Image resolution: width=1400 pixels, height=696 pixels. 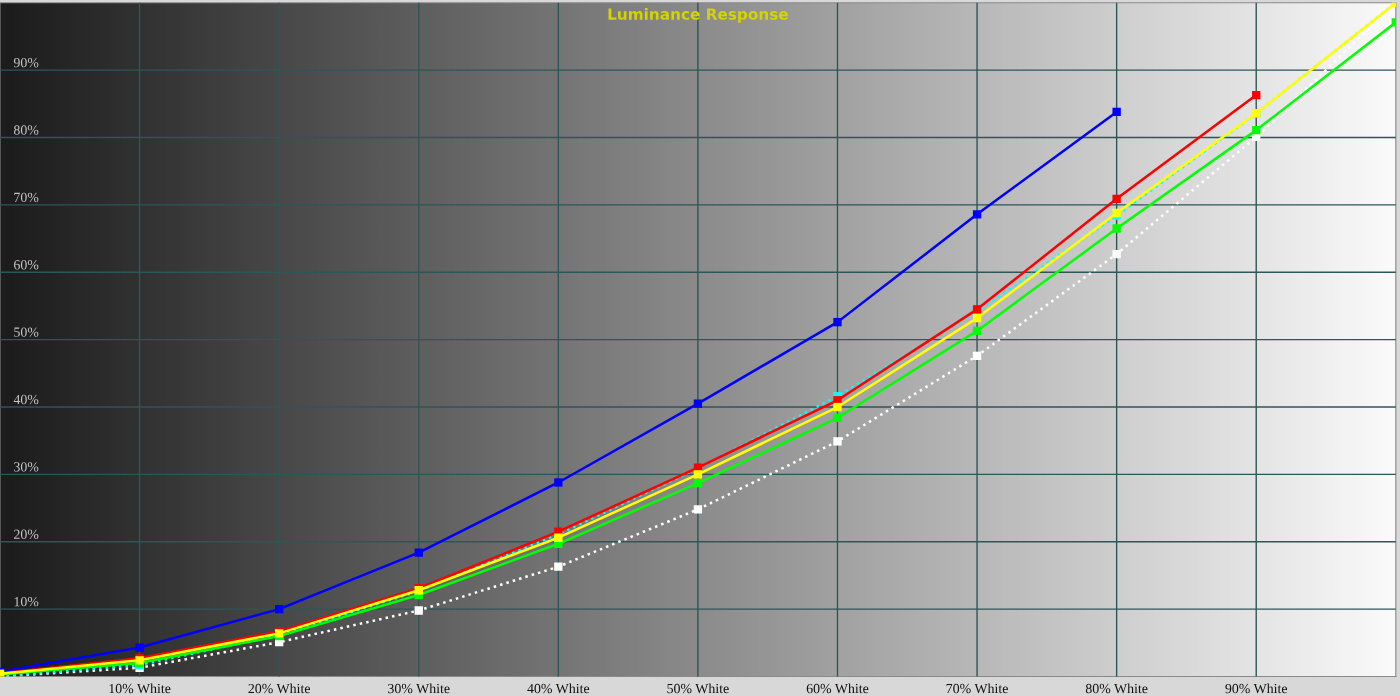 What do you see at coordinates (26, 130) in the screenshot?
I see `y-tick-label: 80%` at bounding box center [26, 130].